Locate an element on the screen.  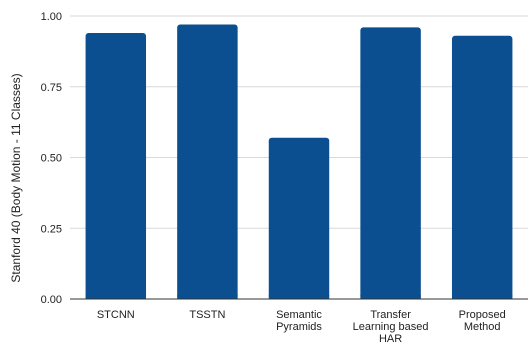
y-tick-label: 0.50 is located at coordinates (51, 159).